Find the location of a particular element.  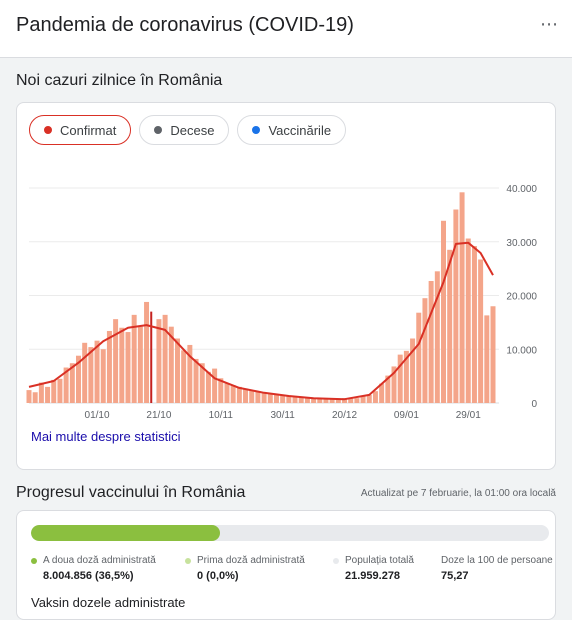

stat-value: 0 (0,0%) is located at coordinates (218, 576).